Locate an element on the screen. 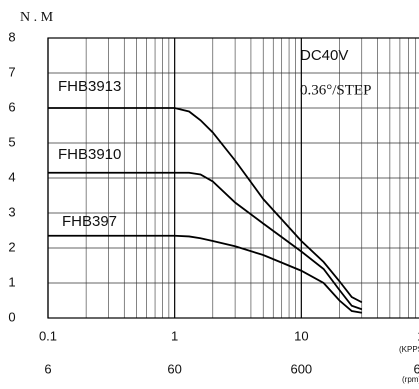 The image size is (419, 389). x-tick-label: 1 is located at coordinates (174, 335).